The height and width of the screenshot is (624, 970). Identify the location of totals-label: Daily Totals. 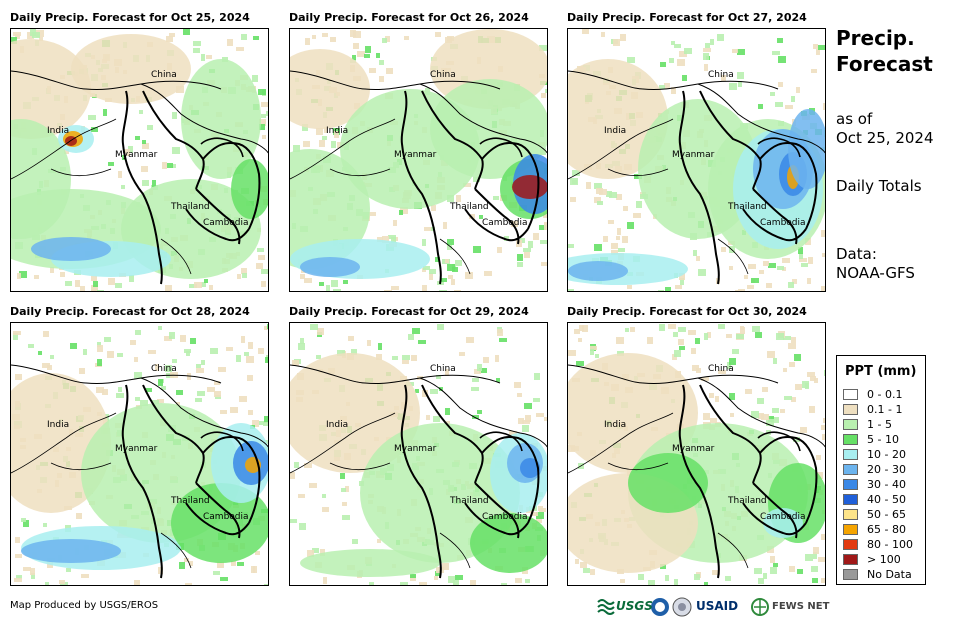
(879, 186).